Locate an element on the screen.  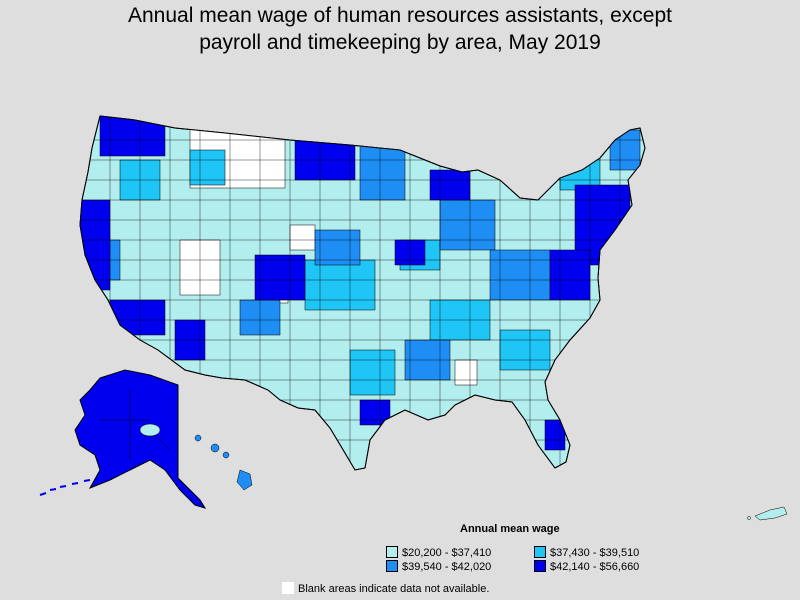
puerto-rico is located at coordinates (767, 513).